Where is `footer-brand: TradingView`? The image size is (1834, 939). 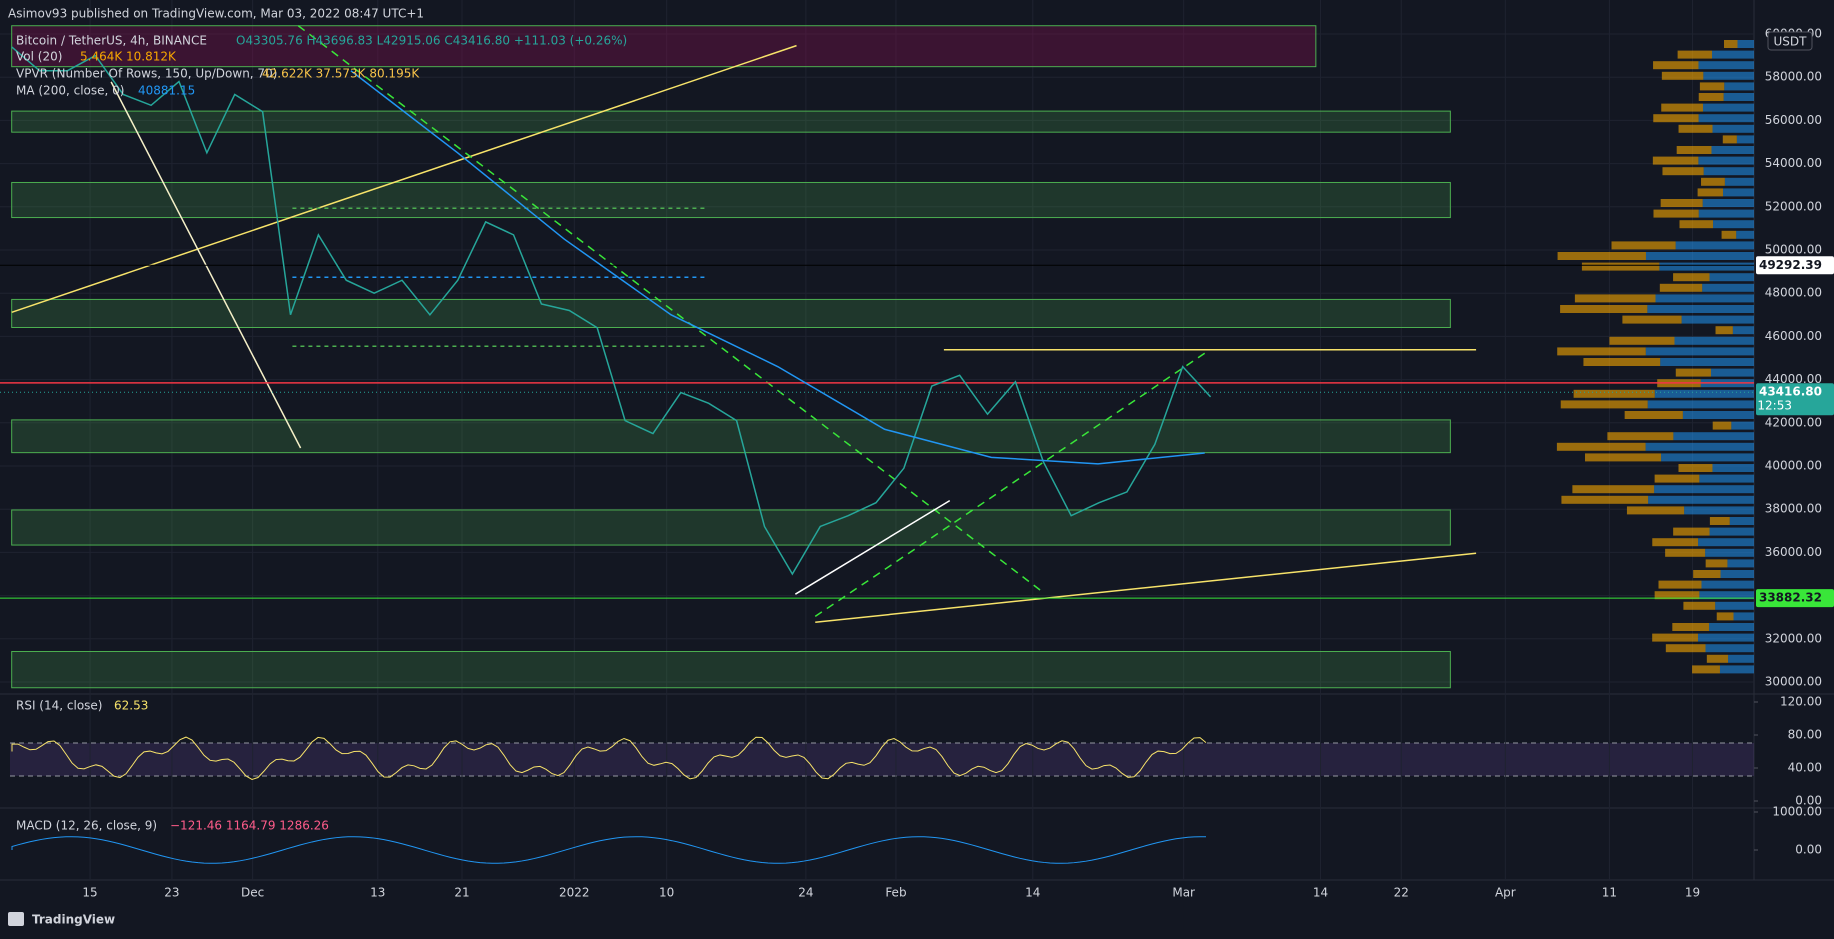 footer-brand: TradingView is located at coordinates (73, 920).